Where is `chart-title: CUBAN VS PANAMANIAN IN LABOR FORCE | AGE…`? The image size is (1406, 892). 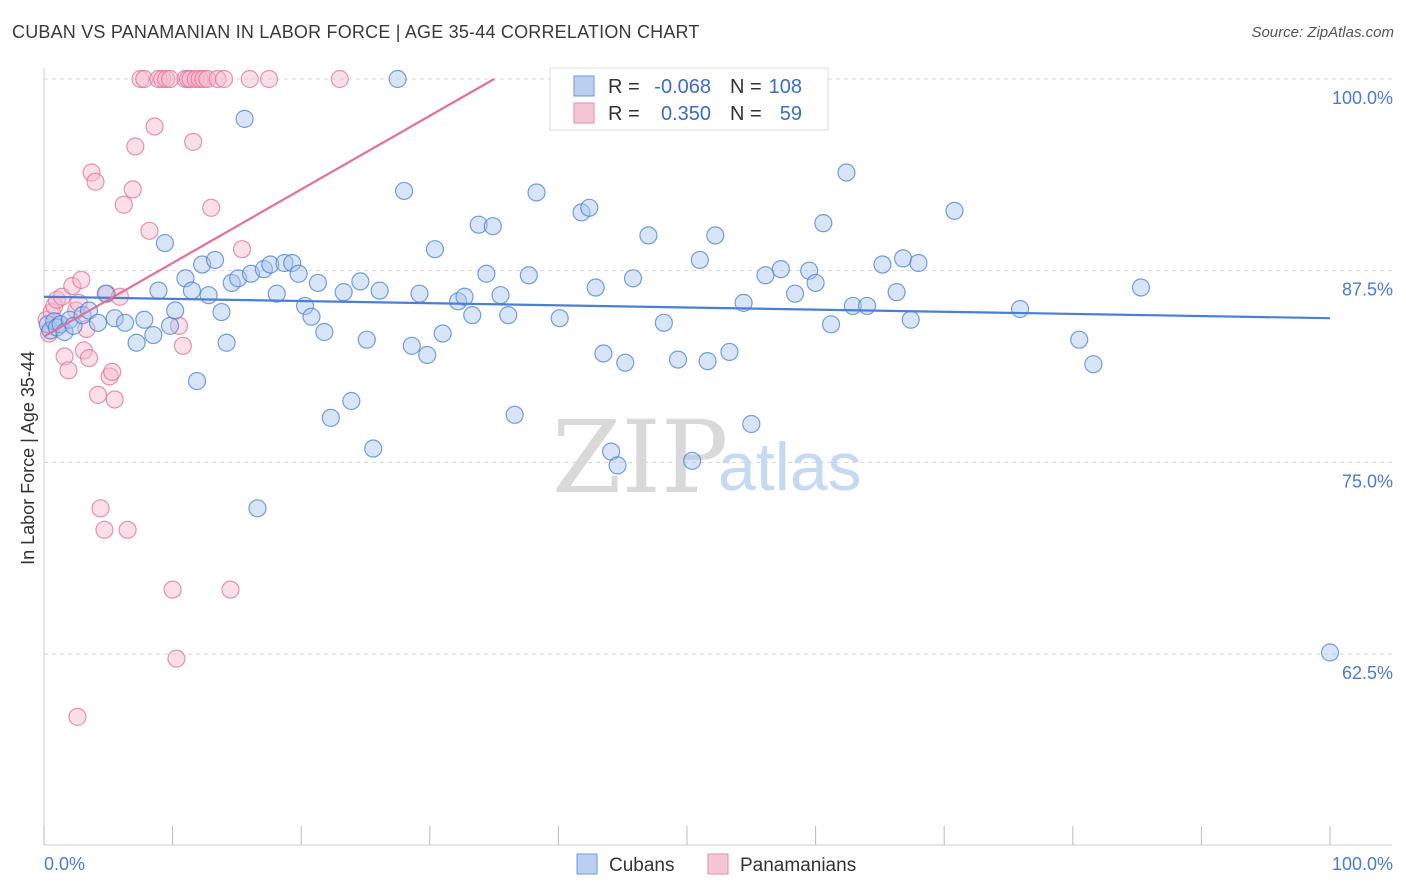
chart-title: CUBAN VS PANAMANIAN IN LABOR FORCE | AGE… is located at coordinates (356, 32).